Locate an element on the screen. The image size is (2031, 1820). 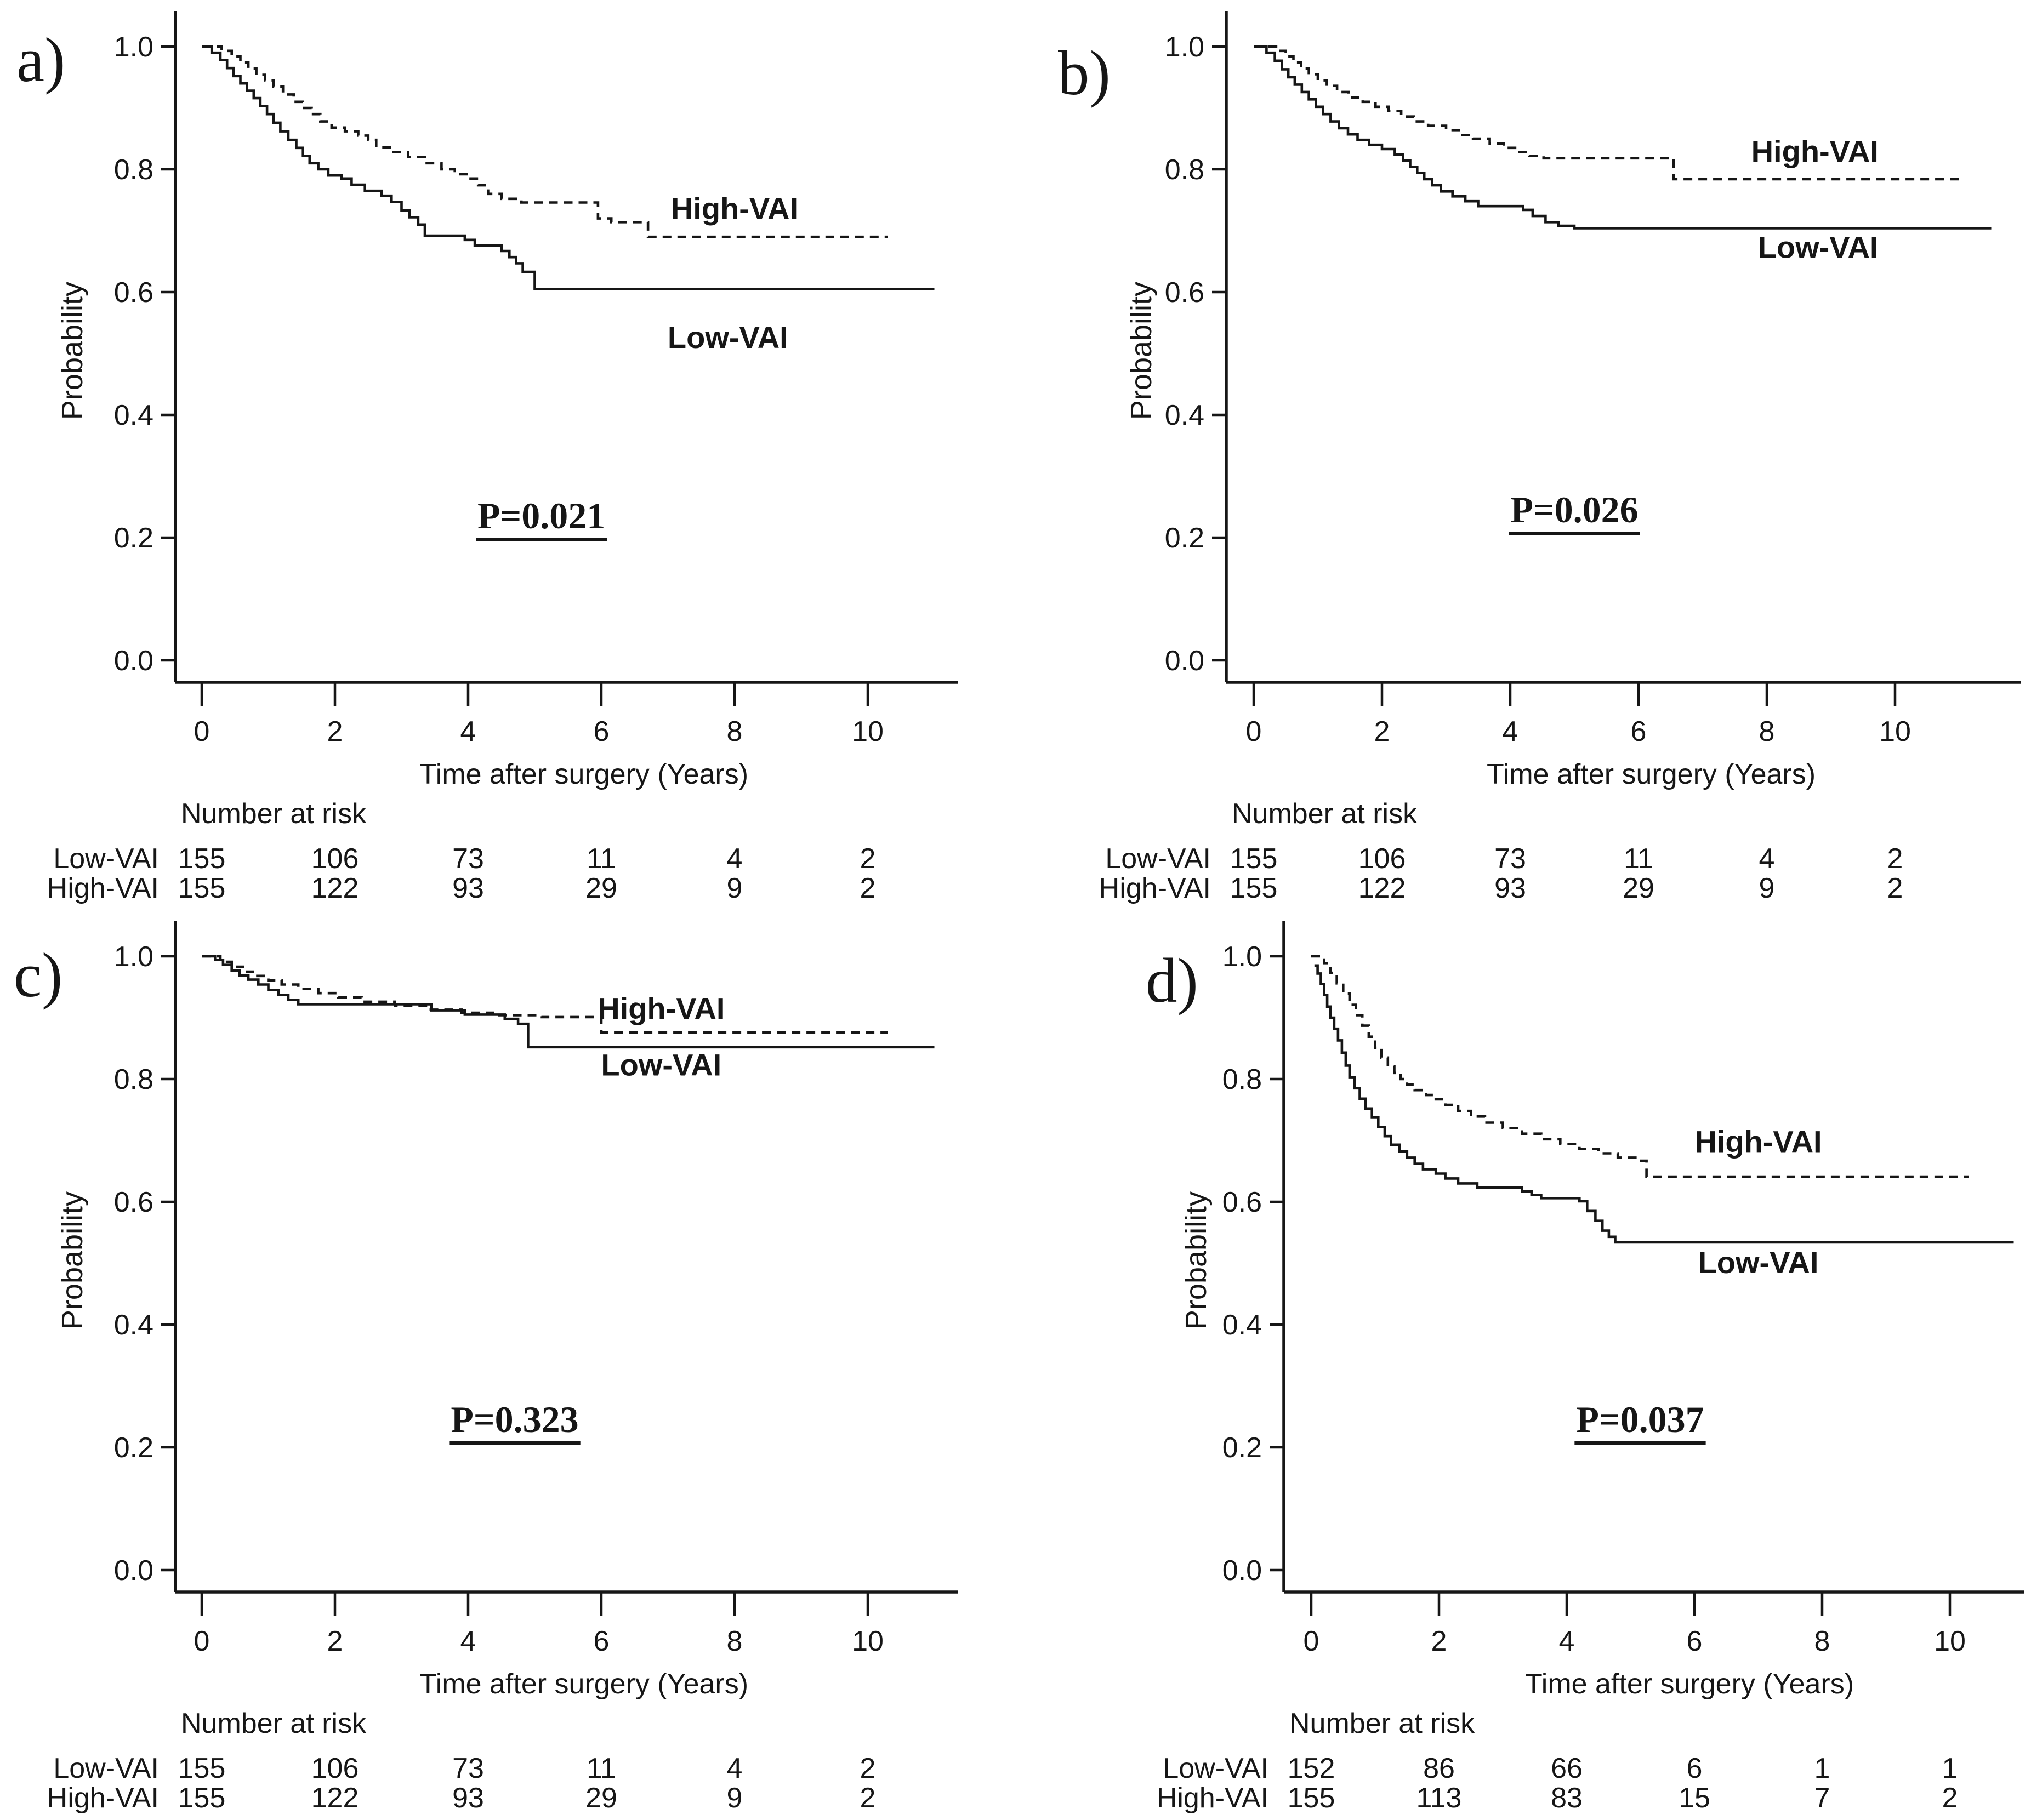
risk-row-label: High-VAI is located at coordinates (1212, 1798).